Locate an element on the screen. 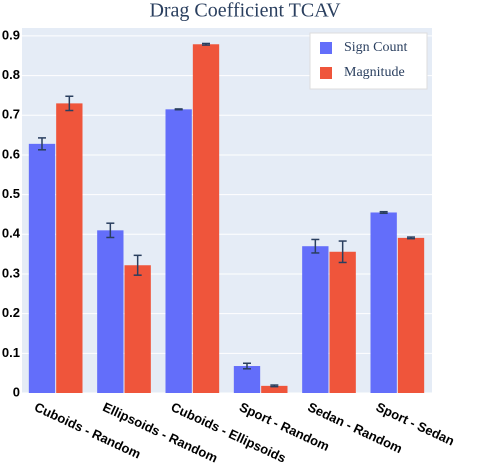 This screenshot has height=476, width=478. chart-title: Drag Coefficient TCAV is located at coordinates (245, 11).